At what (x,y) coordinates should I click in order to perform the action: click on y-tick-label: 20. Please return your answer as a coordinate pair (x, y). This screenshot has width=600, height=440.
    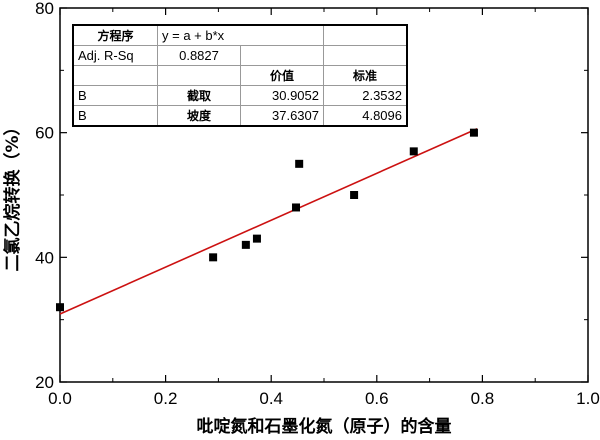
    Looking at the image, I should click on (44, 382).